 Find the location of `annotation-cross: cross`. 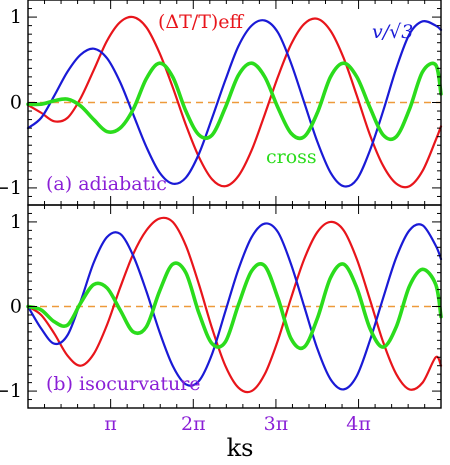

annotation-cross: cross is located at coordinates (291, 157).